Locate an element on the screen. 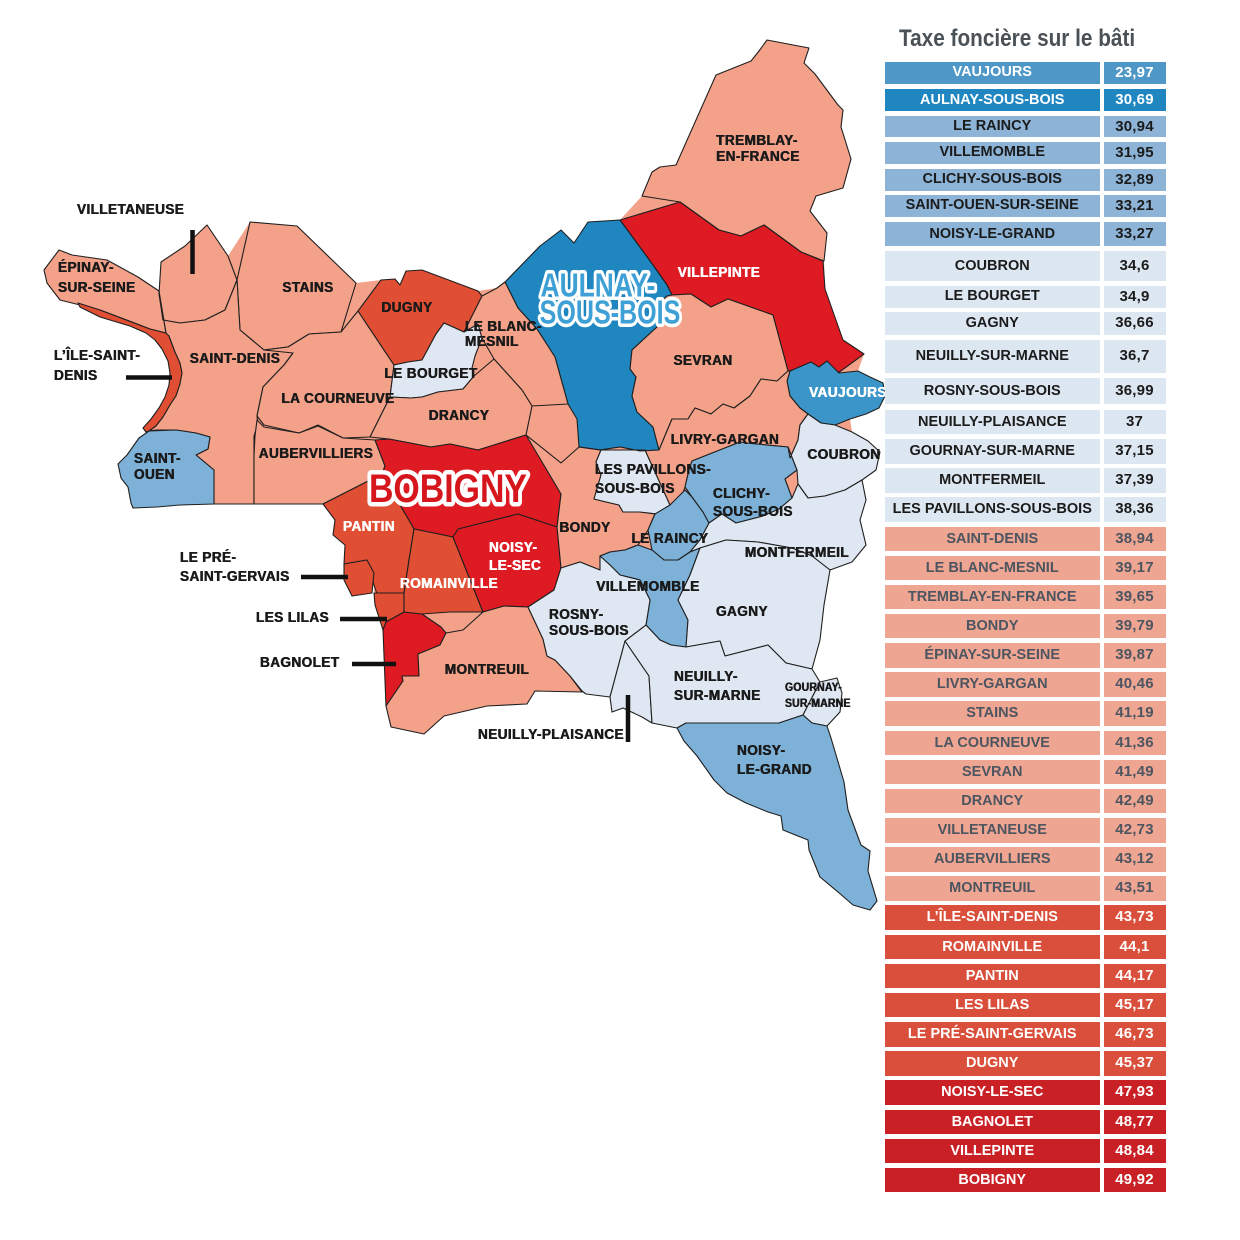 The image size is (1240, 1240). svg-text: AULNAY- is located at coordinates (598, 286).